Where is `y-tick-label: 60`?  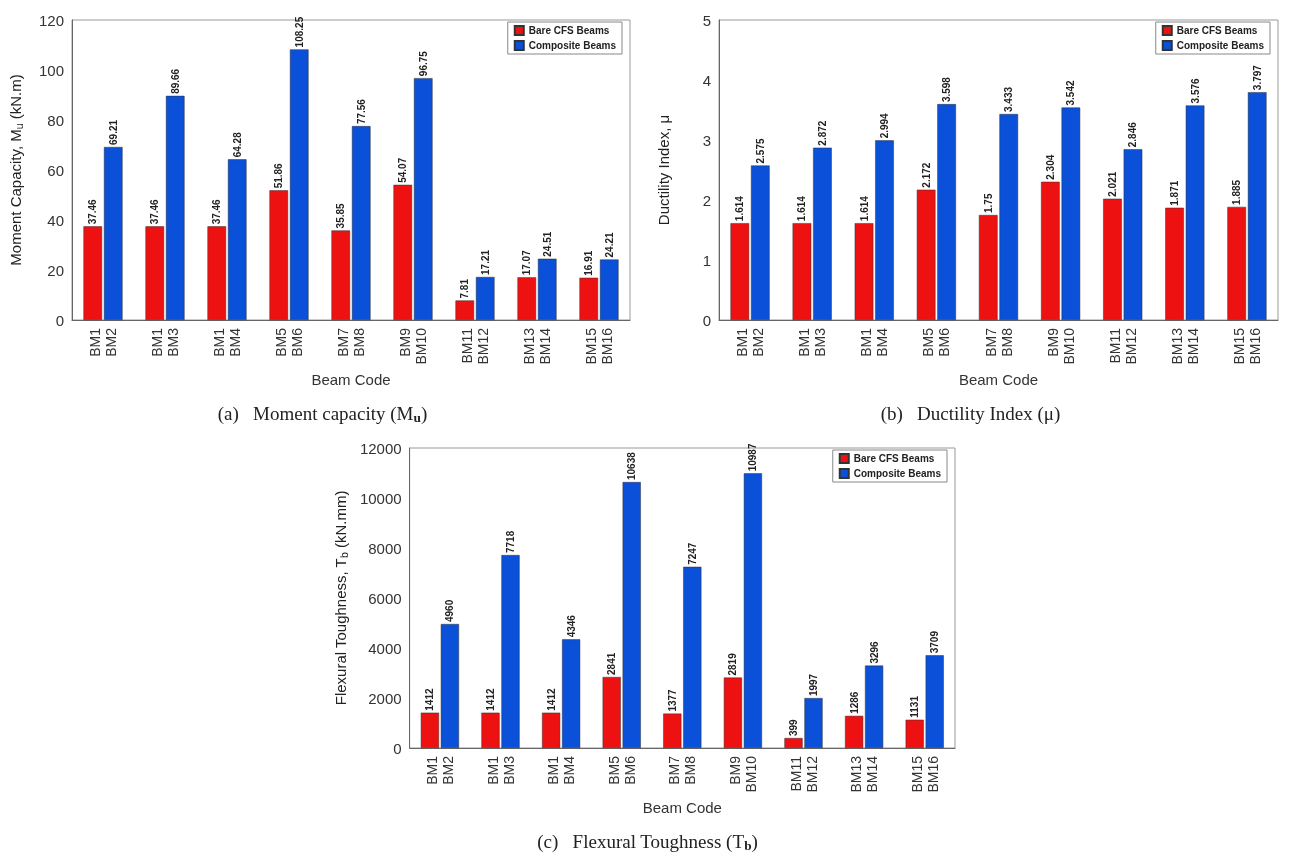
y-tick-label: 60 is located at coordinates (55, 170).